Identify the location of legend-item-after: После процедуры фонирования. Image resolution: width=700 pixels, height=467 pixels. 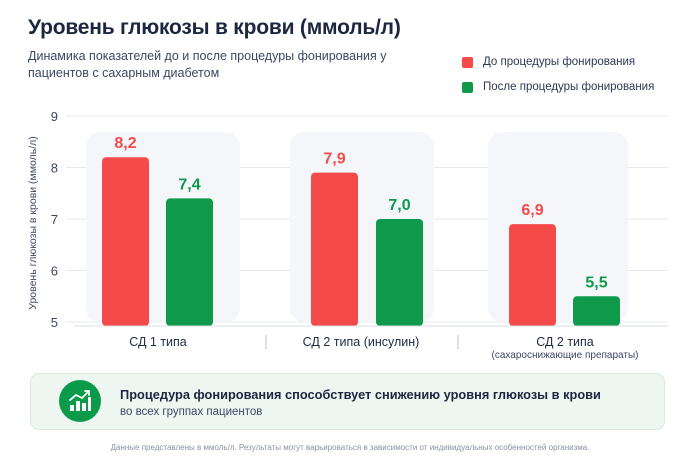
(558, 87).